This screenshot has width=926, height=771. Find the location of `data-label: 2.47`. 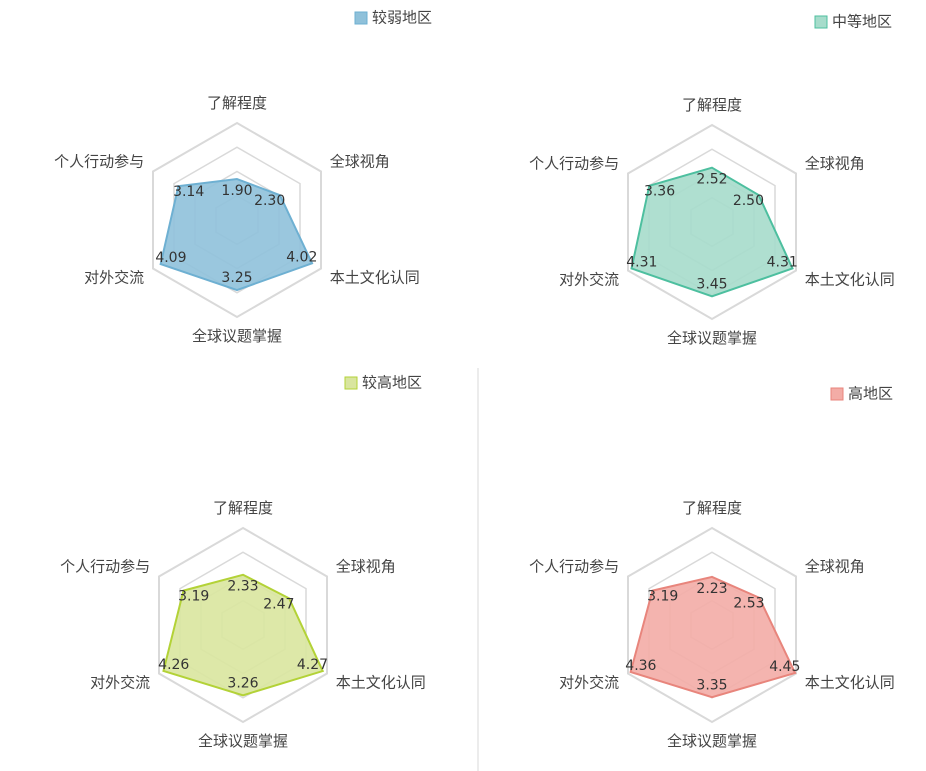

data-label: 2.47 is located at coordinates (278, 604).